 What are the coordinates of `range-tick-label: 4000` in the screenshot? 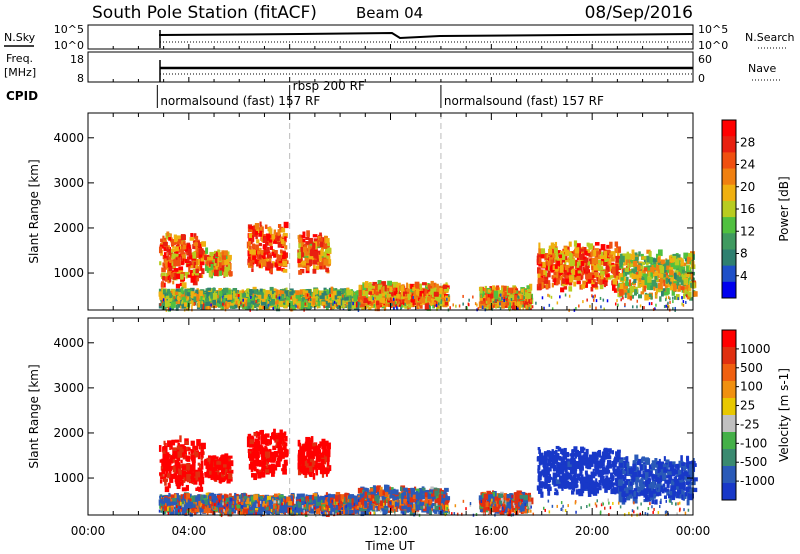 It's located at (68, 138).